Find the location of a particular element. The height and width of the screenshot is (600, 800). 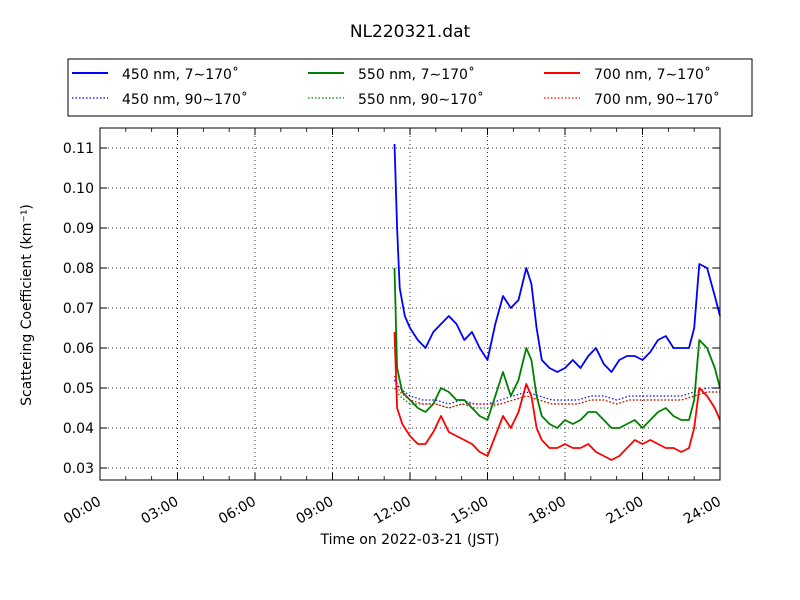

y-tick-label: 0.11 is located at coordinates (78, 149).